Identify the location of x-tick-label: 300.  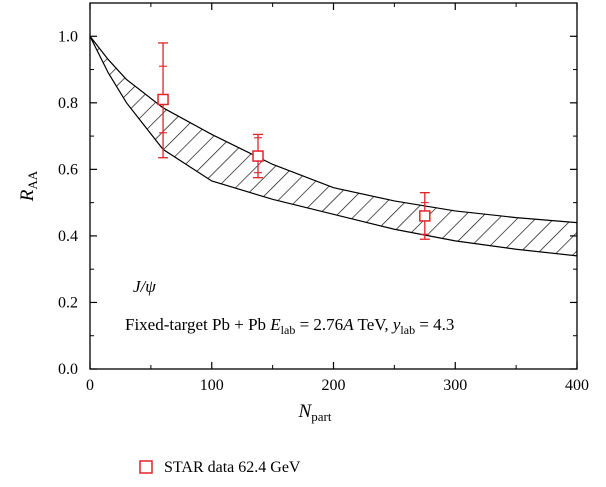
(455, 385).